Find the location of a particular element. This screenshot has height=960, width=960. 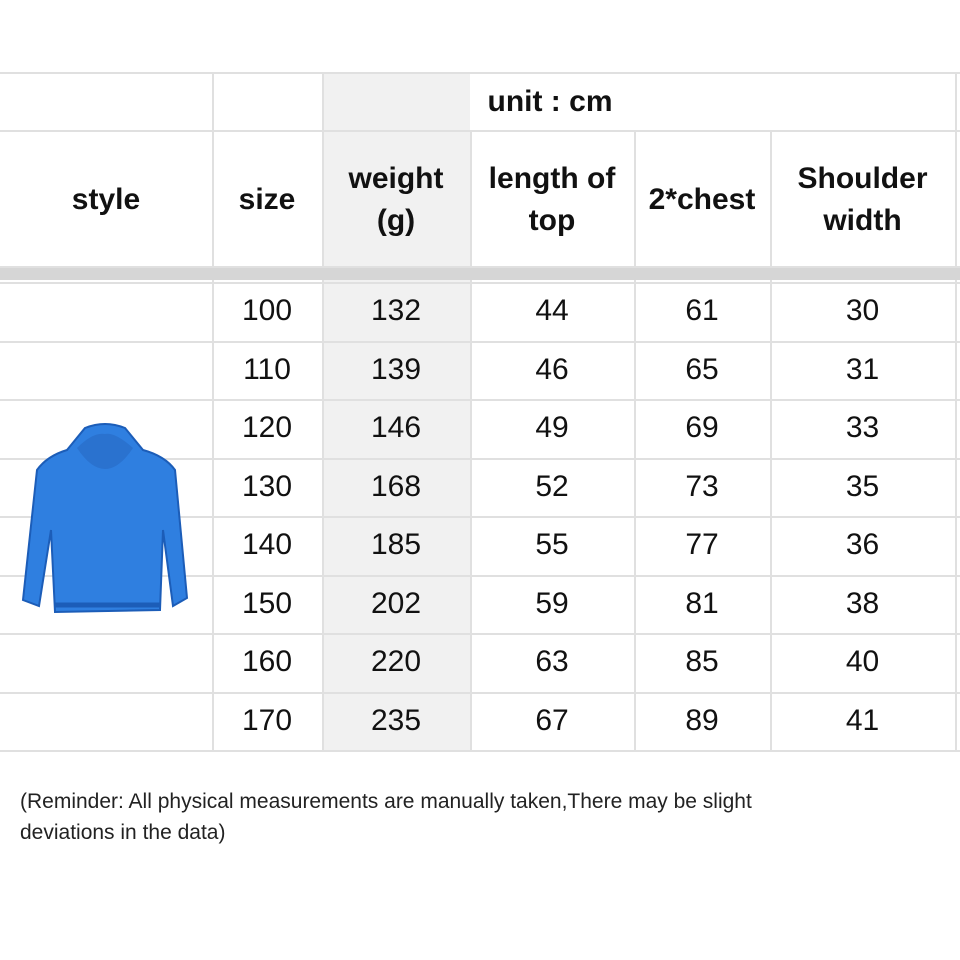

table-cell: 110 is located at coordinates (267, 369).